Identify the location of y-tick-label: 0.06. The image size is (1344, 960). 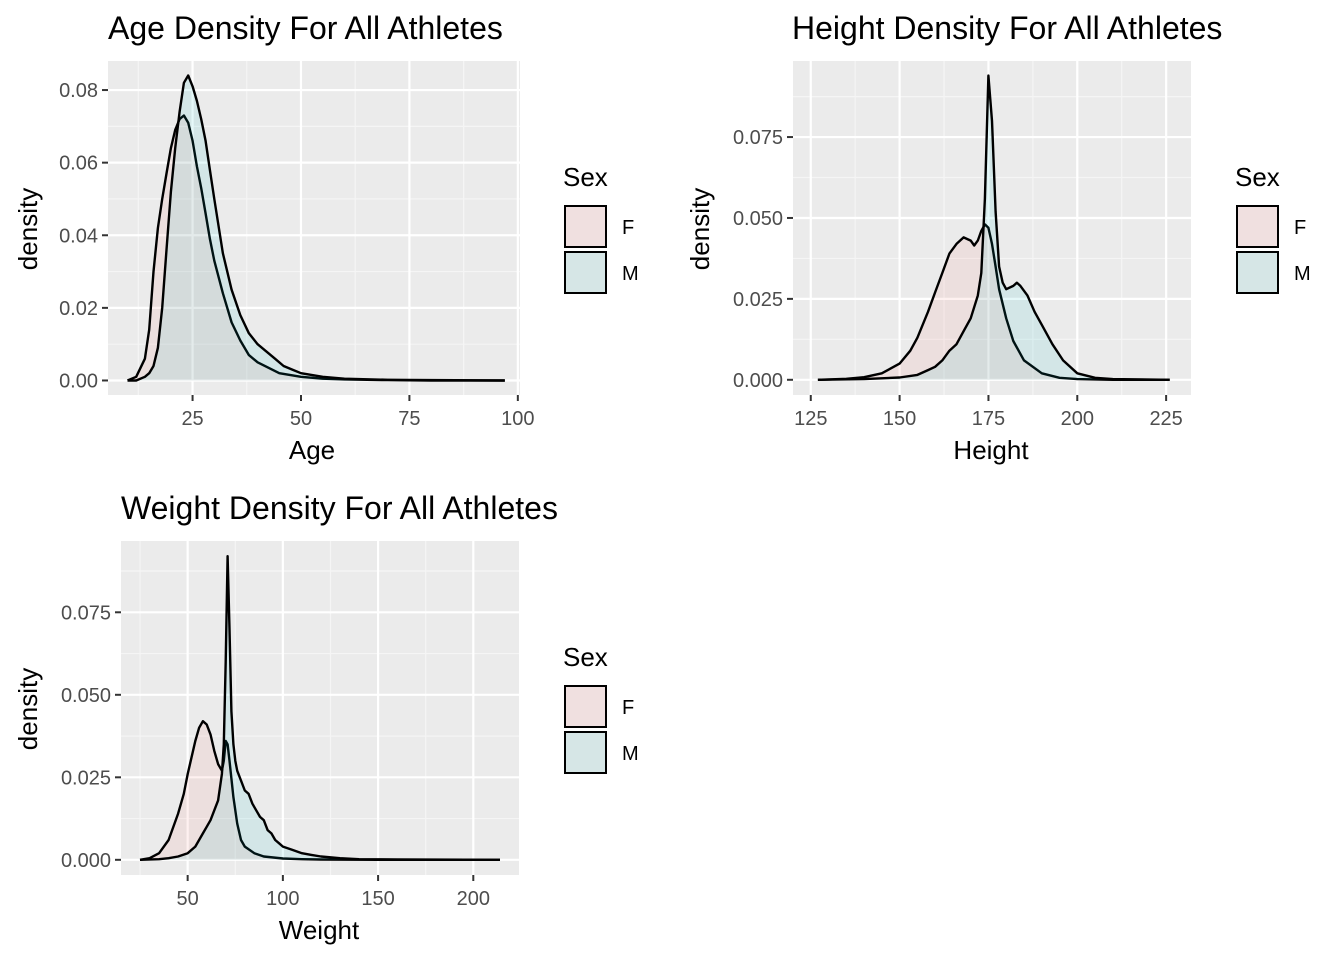
(78, 164).